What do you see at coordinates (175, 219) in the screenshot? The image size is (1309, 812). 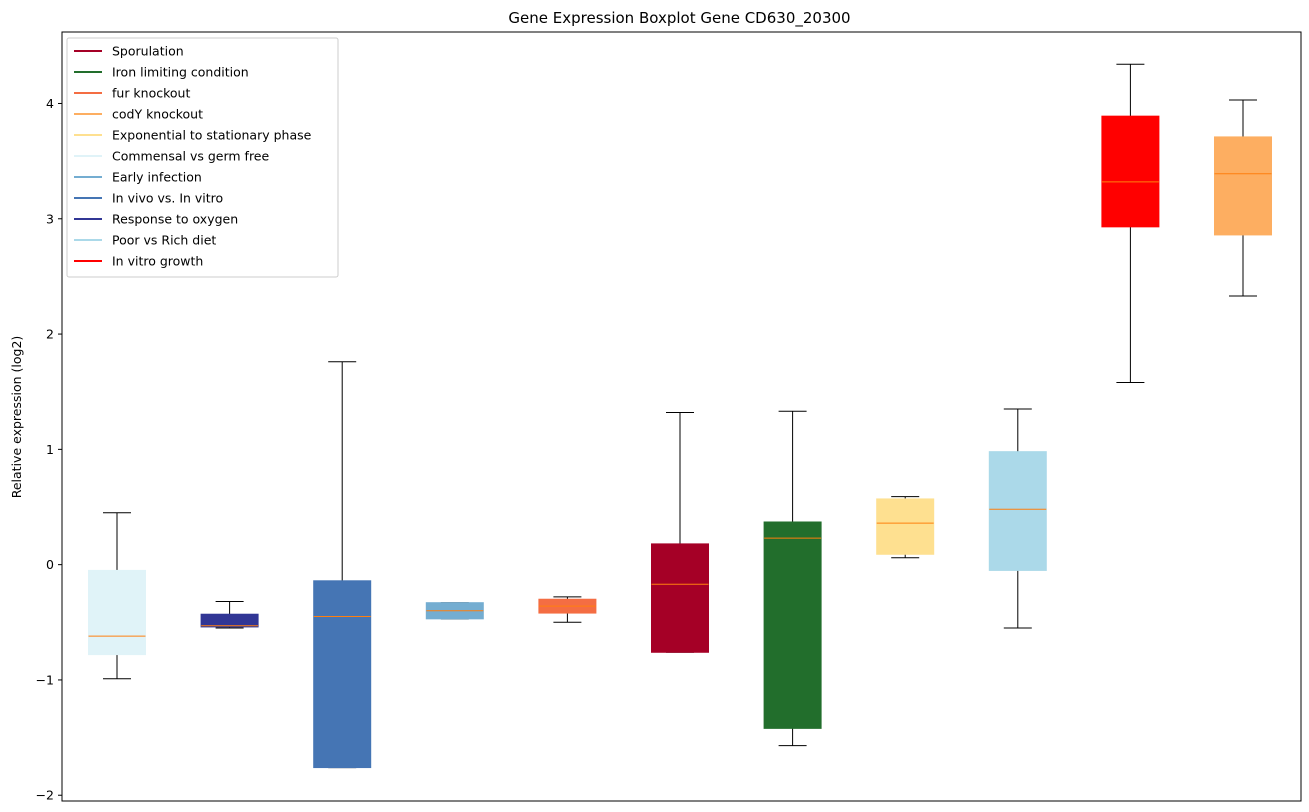 I see `legend-label: Response to oxygen` at bounding box center [175, 219].